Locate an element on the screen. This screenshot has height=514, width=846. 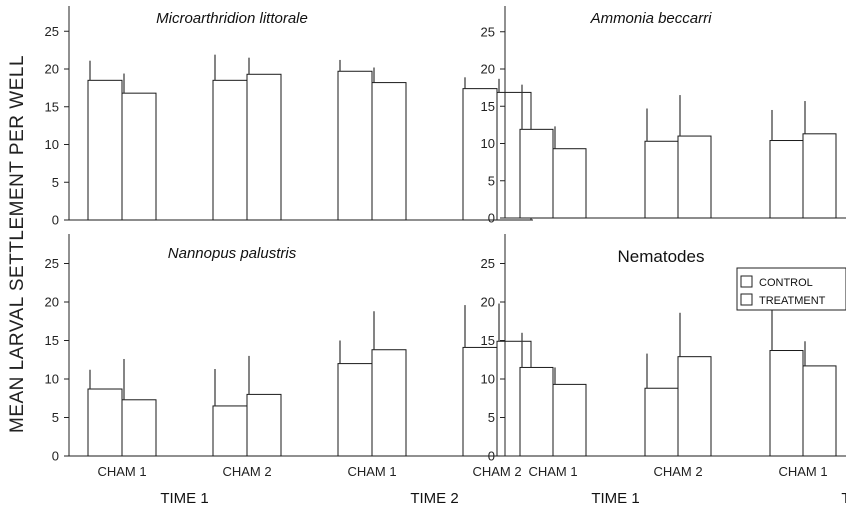
legend-box is located at coordinates (791, 289).